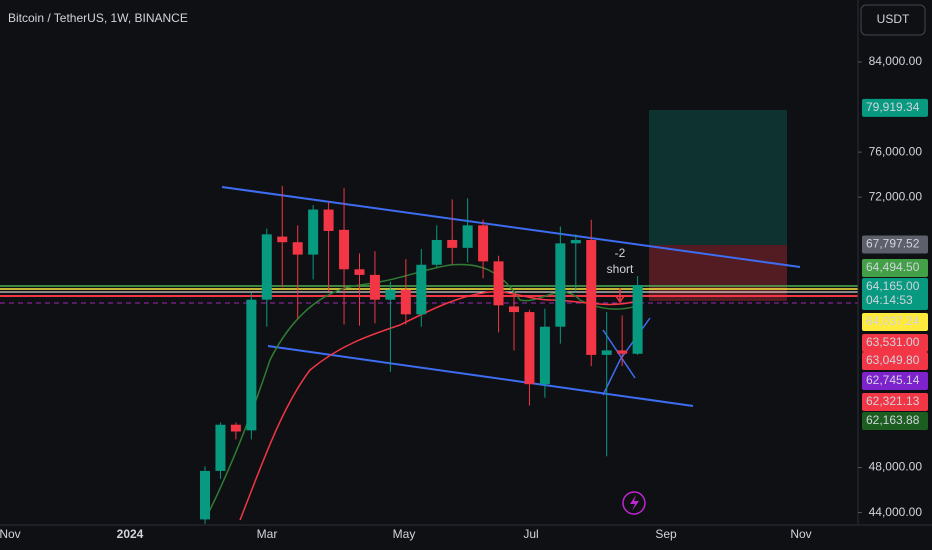 This screenshot has width=932, height=550. What do you see at coordinates (896, 61) in the screenshot?
I see `y-tick-label: 84,000.00` at bounding box center [896, 61].